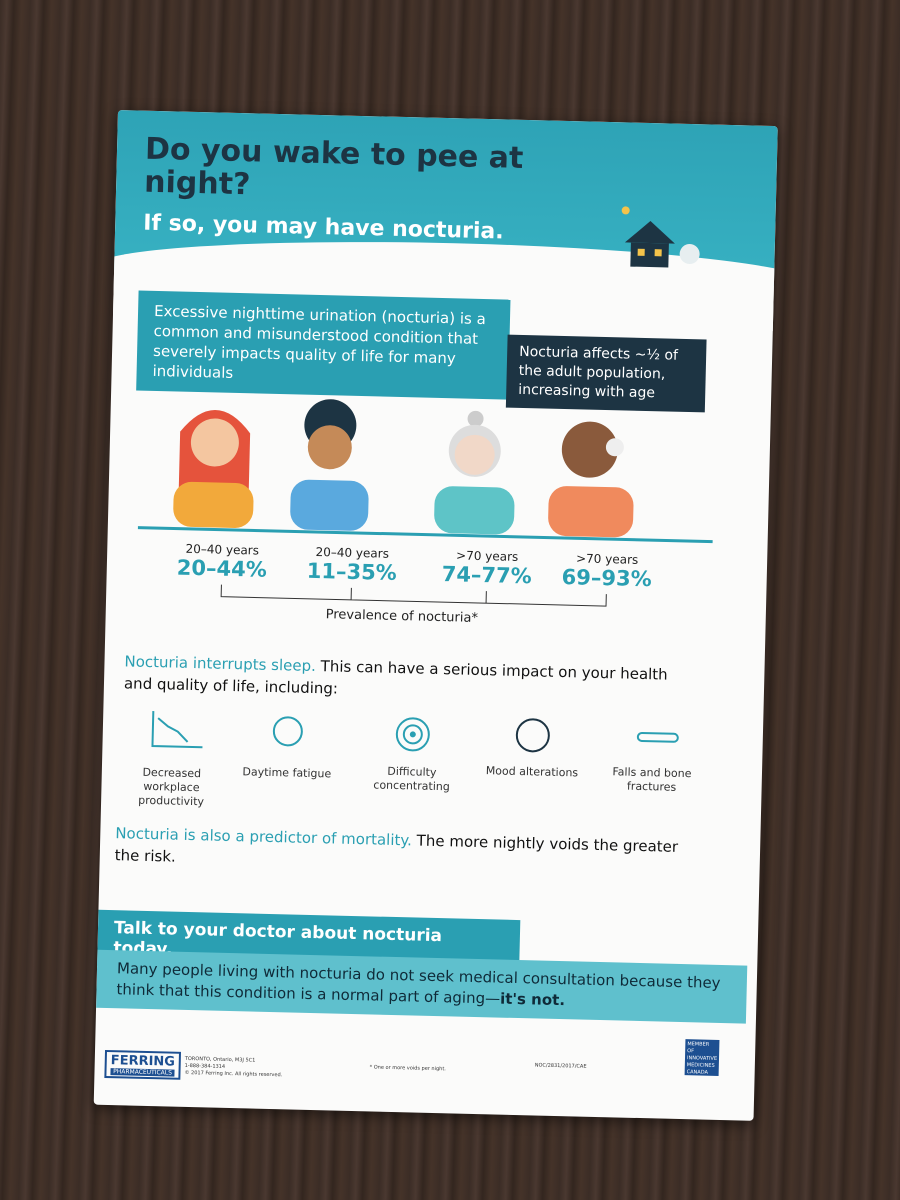 This screenshot has width=900, height=1200. What do you see at coordinates (660, 237) in the screenshot?
I see `house-icon` at bounding box center [660, 237].